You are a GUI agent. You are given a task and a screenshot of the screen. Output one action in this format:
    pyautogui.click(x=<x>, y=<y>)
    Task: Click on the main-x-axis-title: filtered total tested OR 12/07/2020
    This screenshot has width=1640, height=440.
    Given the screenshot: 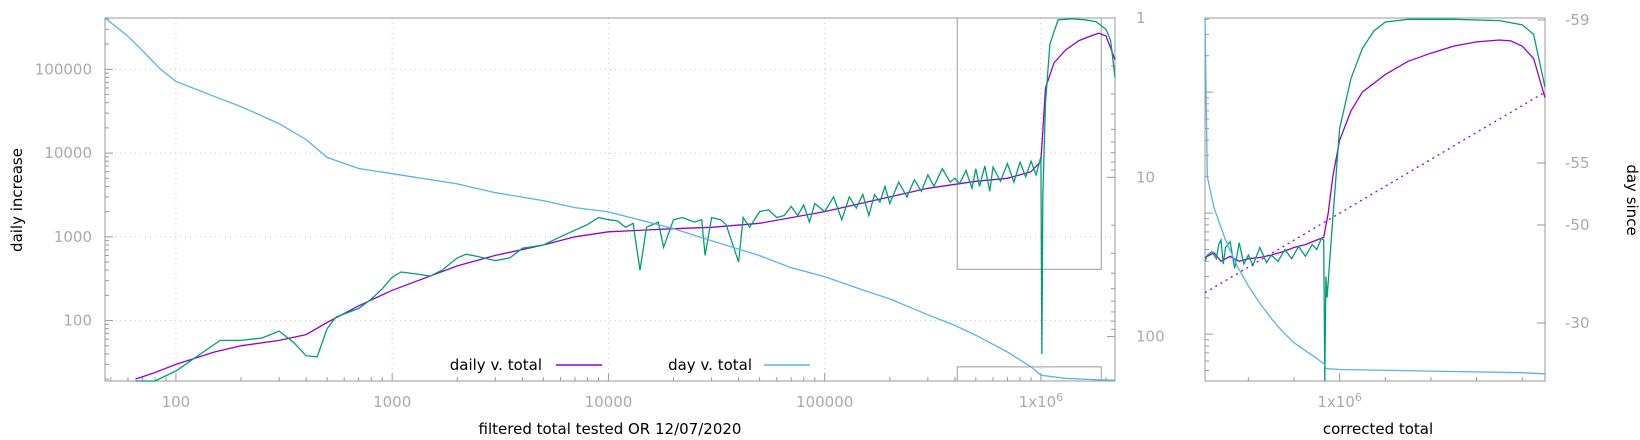 What is the action you would take?
    pyautogui.click(x=610, y=429)
    